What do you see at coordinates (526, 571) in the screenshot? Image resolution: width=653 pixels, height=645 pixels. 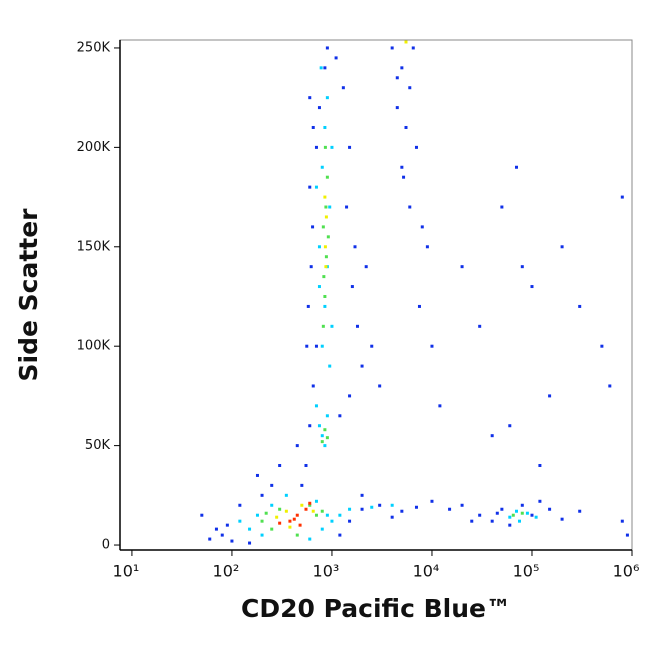 I see `x-tick-label: 10⁵` at bounding box center [526, 571].